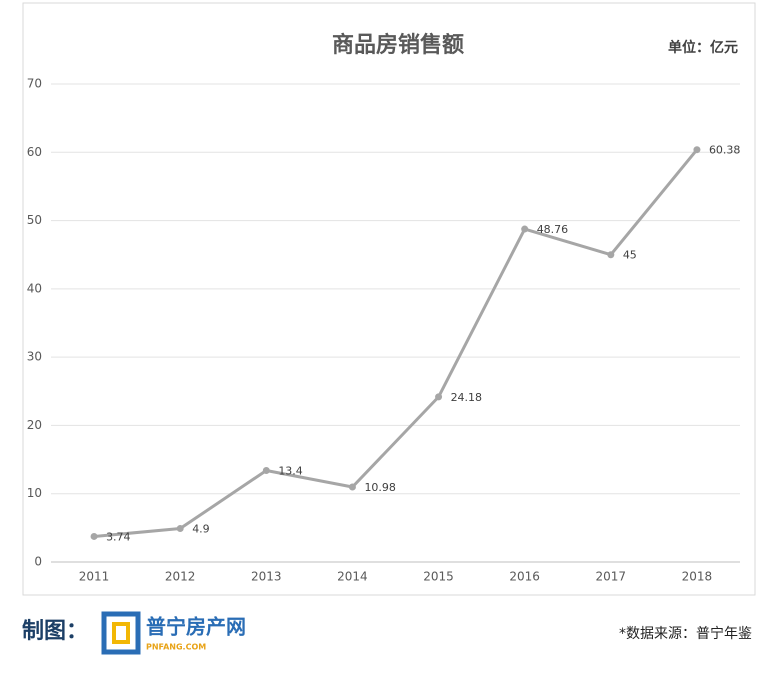 The image size is (775, 673). Describe the element at coordinates (201, 529) in the screenshot. I see `data-label: 4.9` at that location.